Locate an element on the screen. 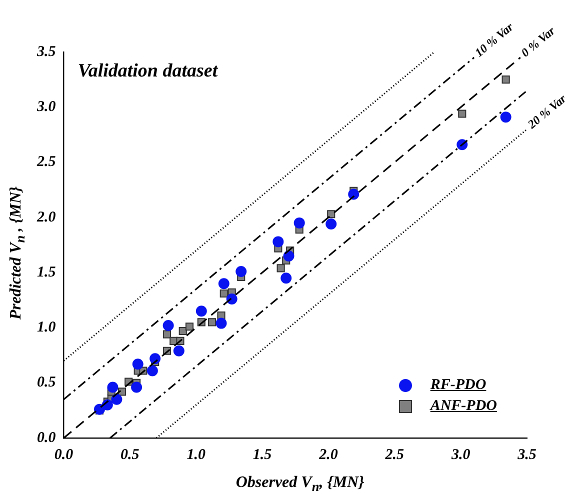  y-tick-label: 3.5 is located at coordinates (46, 52).